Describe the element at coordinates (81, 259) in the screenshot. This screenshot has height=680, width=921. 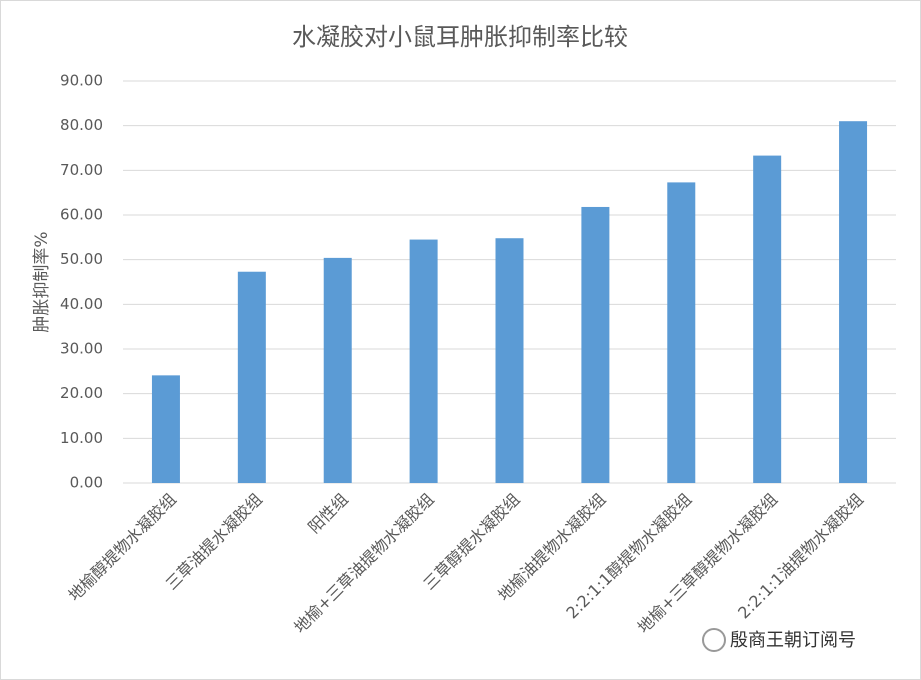
I see `y-tick-label: 50.00` at that location.